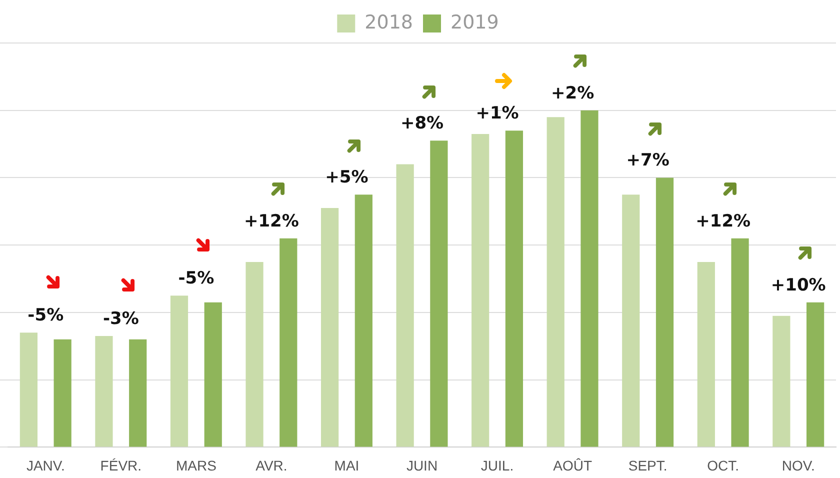 The height and width of the screenshot is (478, 840). Describe the element at coordinates (474, 22) in the screenshot. I see `legend-label: 2019` at that location.